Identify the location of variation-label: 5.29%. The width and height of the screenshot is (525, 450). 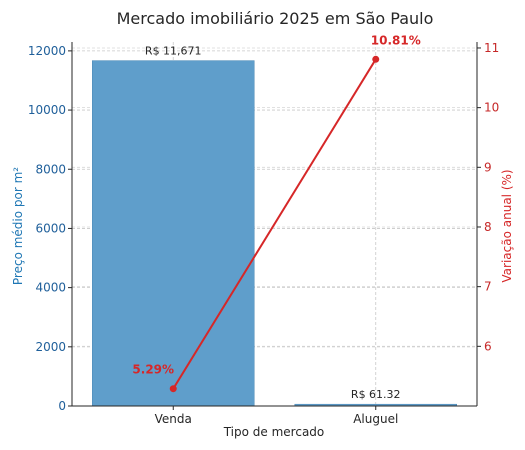
(153, 370).